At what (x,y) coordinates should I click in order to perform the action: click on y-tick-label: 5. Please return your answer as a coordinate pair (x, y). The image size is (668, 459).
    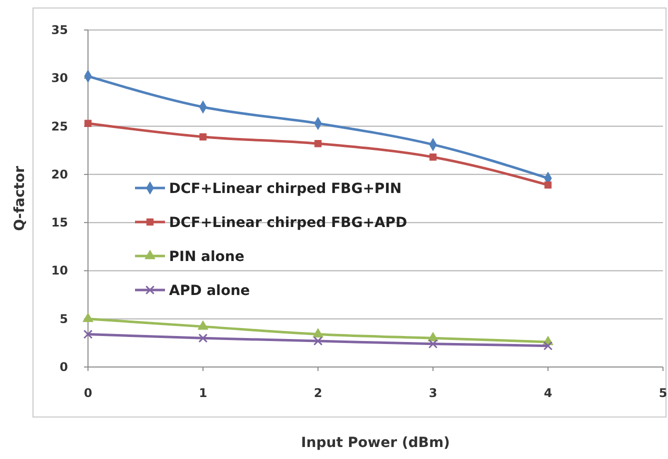
    Looking at the image, I should click on (64, 319).